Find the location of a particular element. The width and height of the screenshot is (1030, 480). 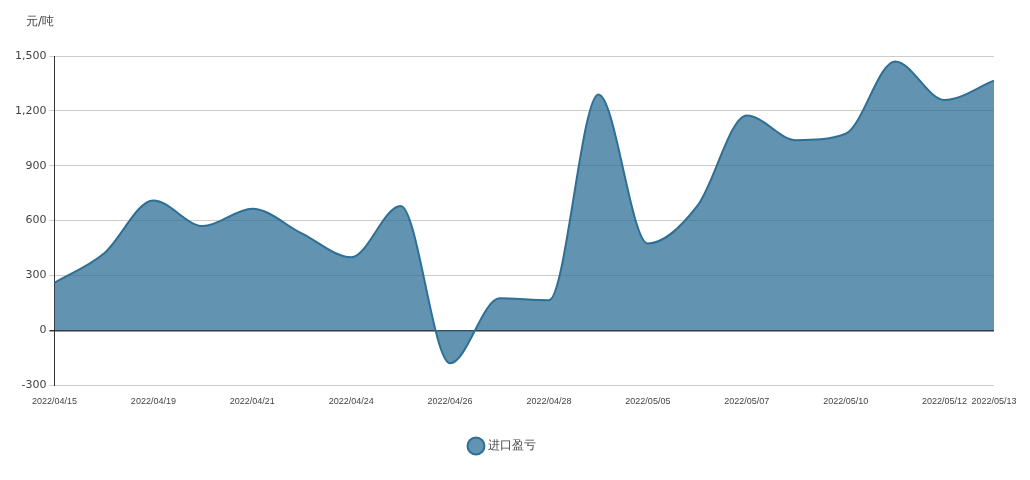

y-tick-label: 300 is located at coordinates (36, 275).